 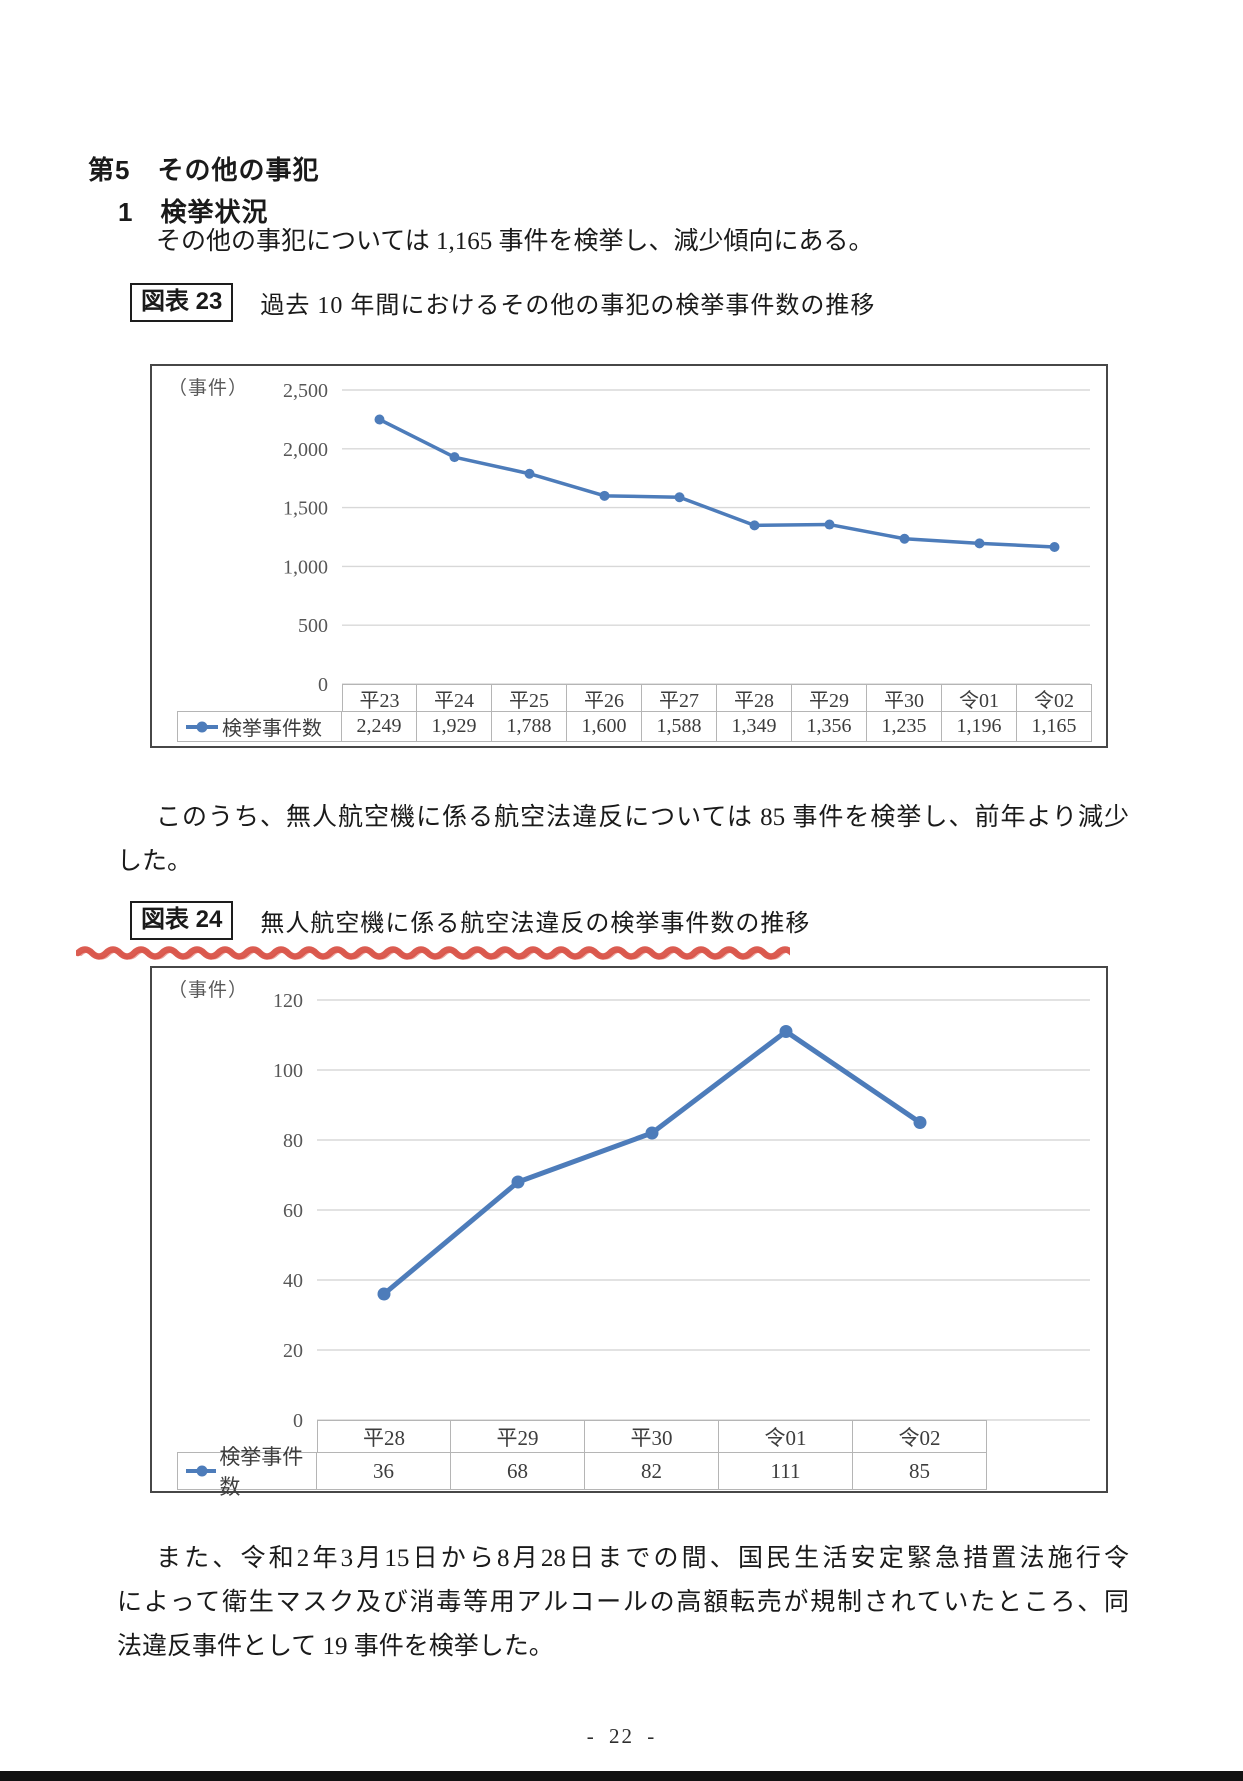 What do you see at coordinates (379, 698) in the screenshot?
I see `table-header-cell: 平23` at bounding box center [379, 698].